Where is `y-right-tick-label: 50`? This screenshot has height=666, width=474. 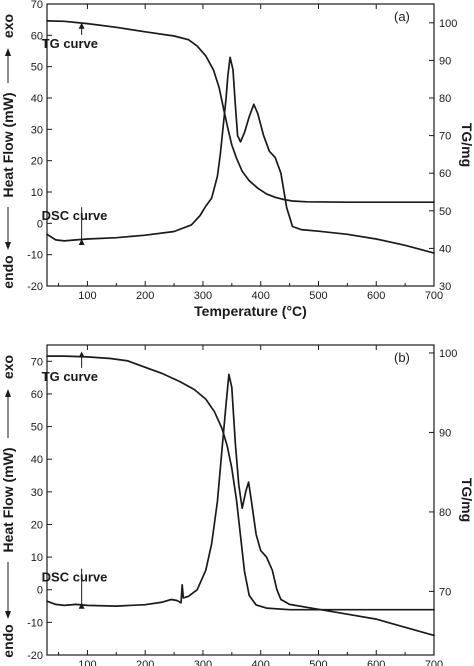 y-right-tick-label: 50 is located at coordinates (445, 212).